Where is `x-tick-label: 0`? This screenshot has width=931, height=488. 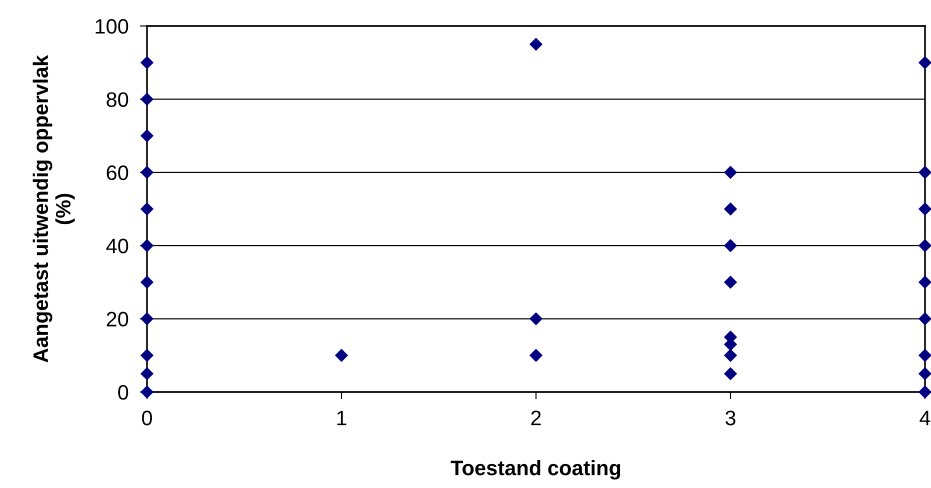
x-tick-label: 0 is located at coordinates (147, 418).